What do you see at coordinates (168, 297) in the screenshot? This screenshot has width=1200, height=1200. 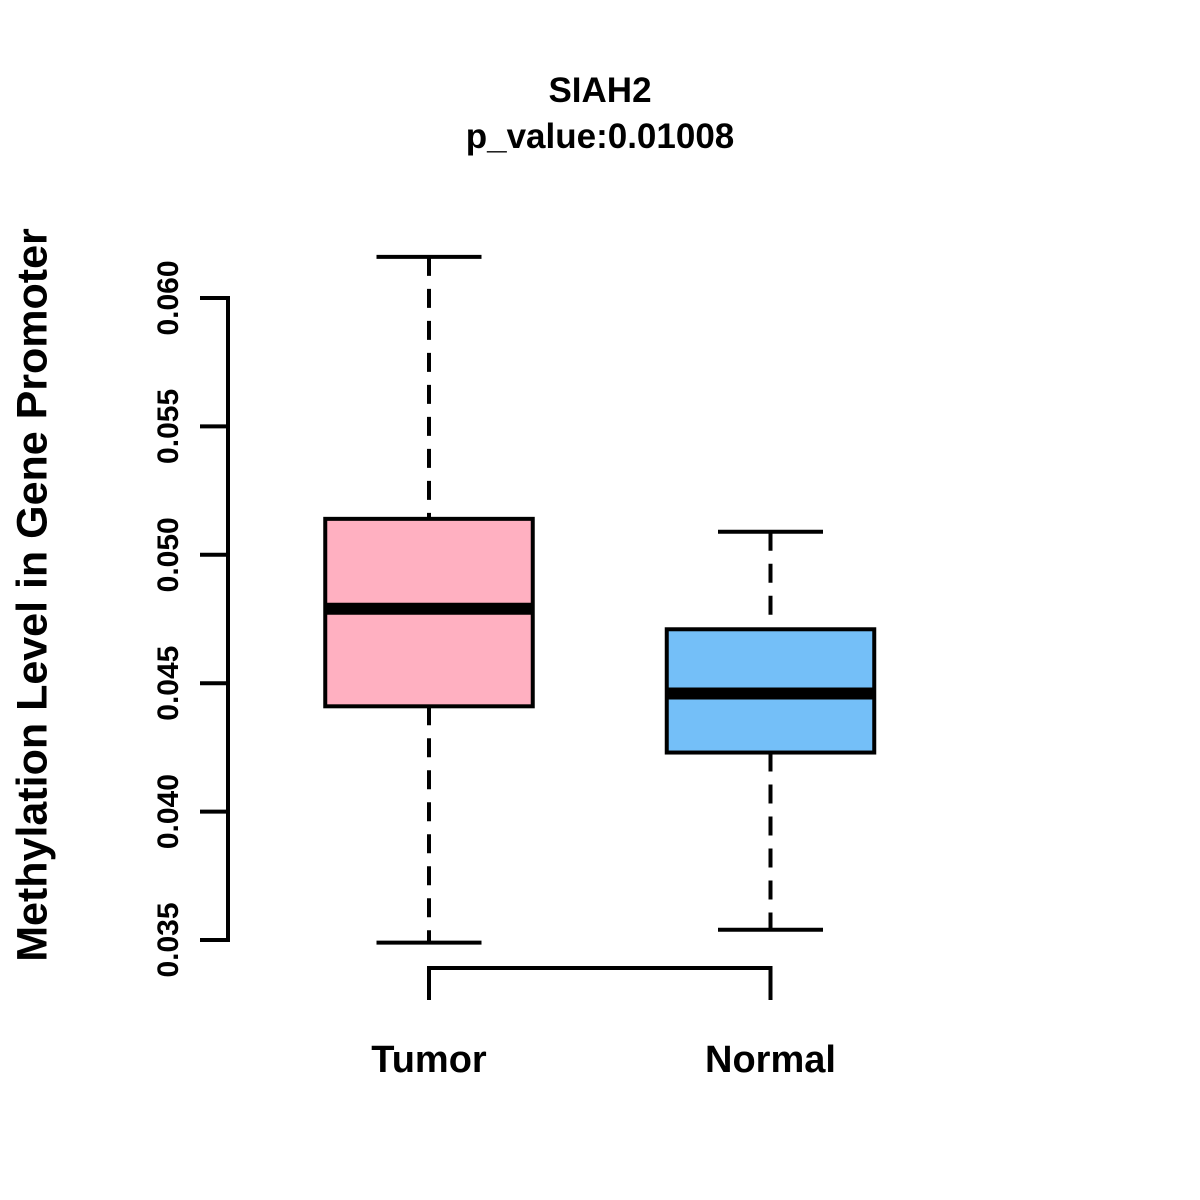 I see `y-axis-tick-label: 0.060` at bounding box center [168, 297].